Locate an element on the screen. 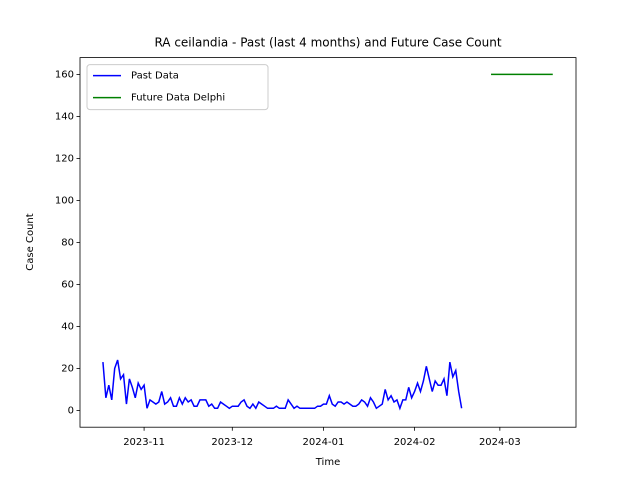 This screenshot has height=484, width=640. x-tick-label: 2023-11 is located at coordinates (144, 442).